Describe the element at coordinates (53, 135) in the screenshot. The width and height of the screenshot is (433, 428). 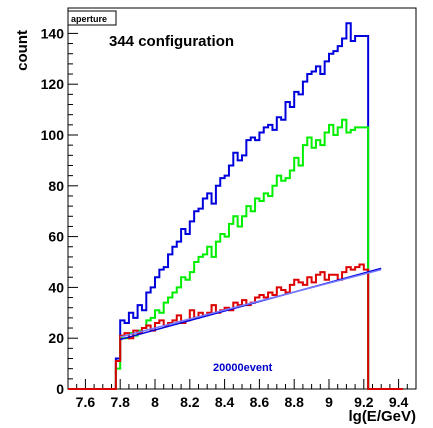
I see `y-tick-label: 100` at that location.